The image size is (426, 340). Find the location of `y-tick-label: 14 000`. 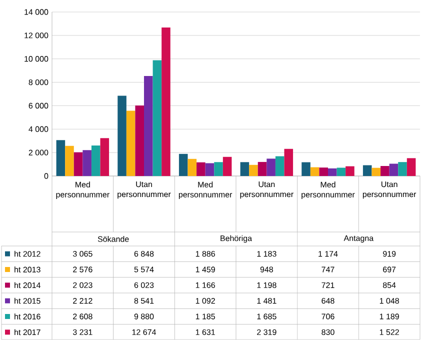

y-tick-label: 14 000 is located at coordinates (36, 12).